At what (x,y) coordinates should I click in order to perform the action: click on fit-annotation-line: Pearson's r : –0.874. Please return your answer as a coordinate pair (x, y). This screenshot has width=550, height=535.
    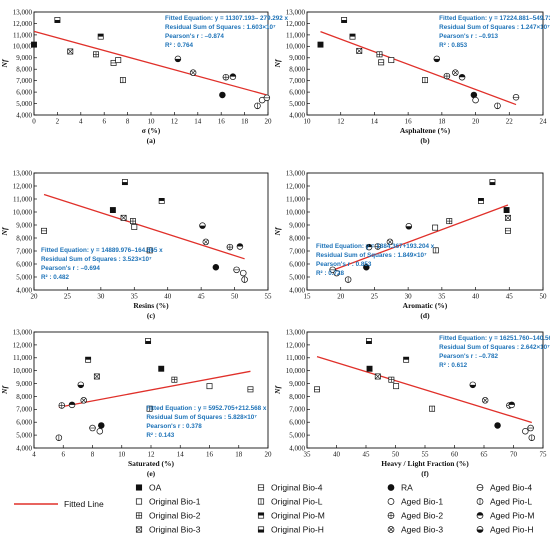
    Looking at the image, I should click on (194, 36).